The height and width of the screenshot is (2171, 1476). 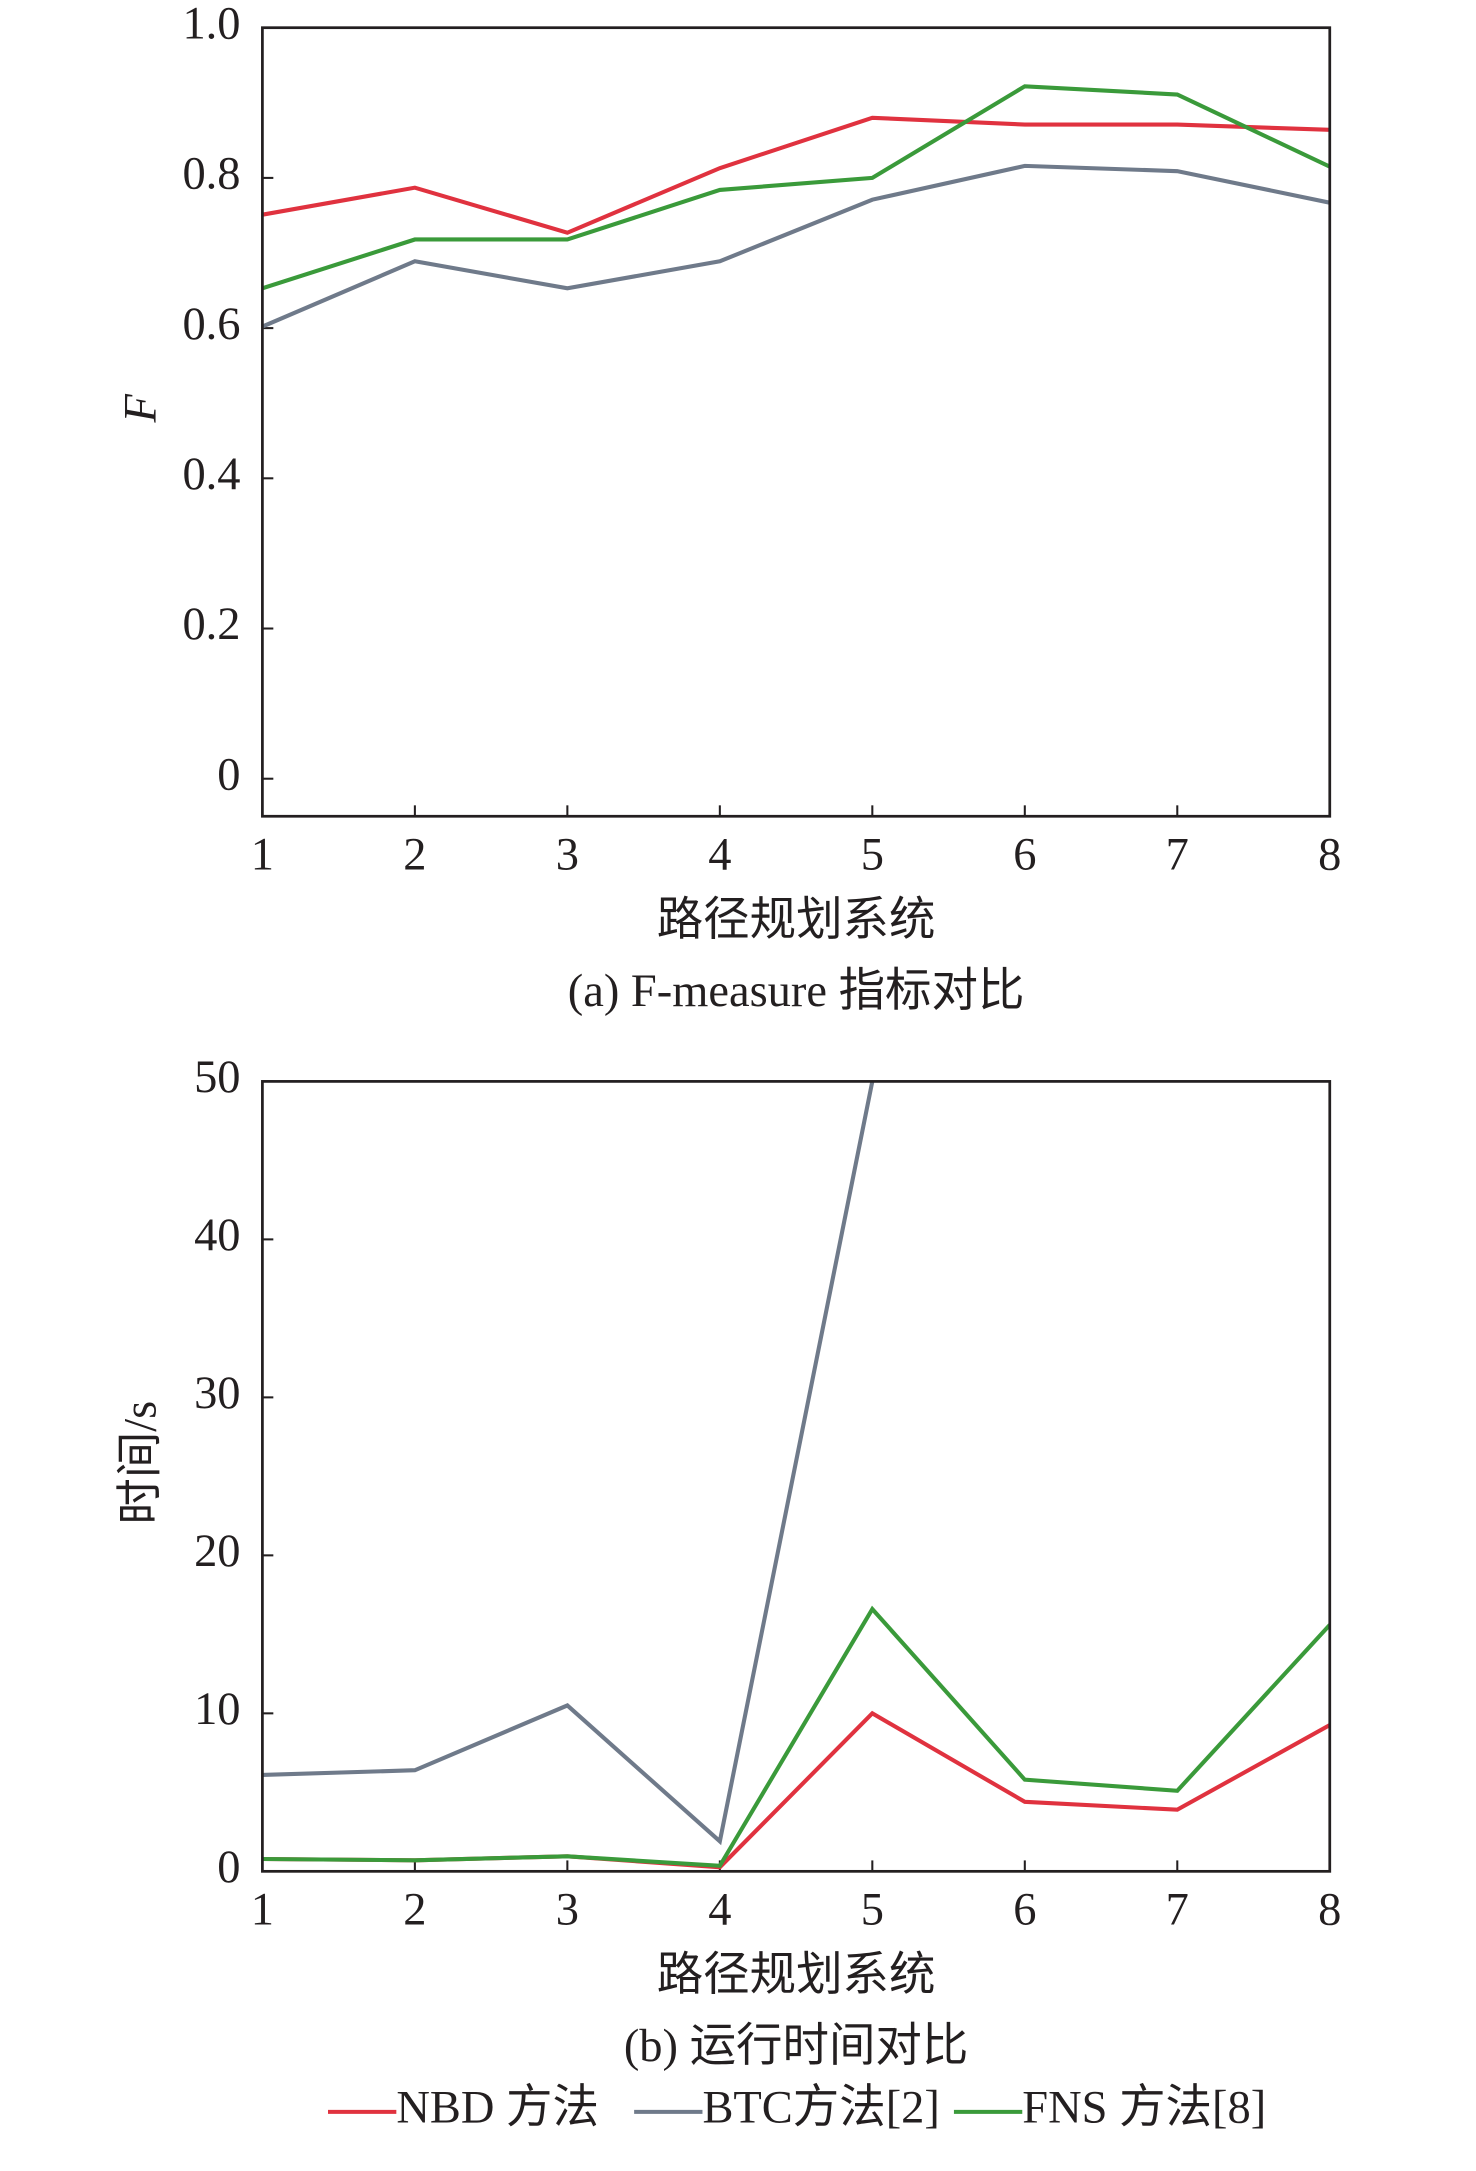 I want to click on legend-label: NBD 方法, so click(x=497, y=2108).